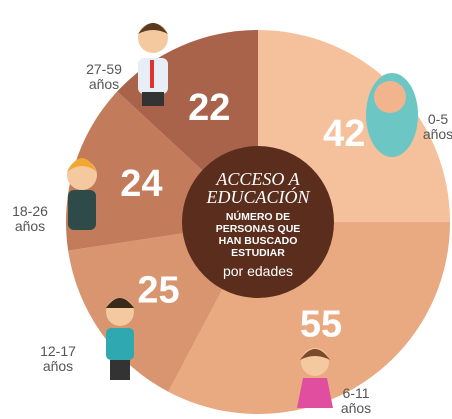 The width and height of the screenshot is (452, 419). What do you see at coordinates (82, 194) in the screenshot?
I see `icon-young` at bounding box center [82, 194].